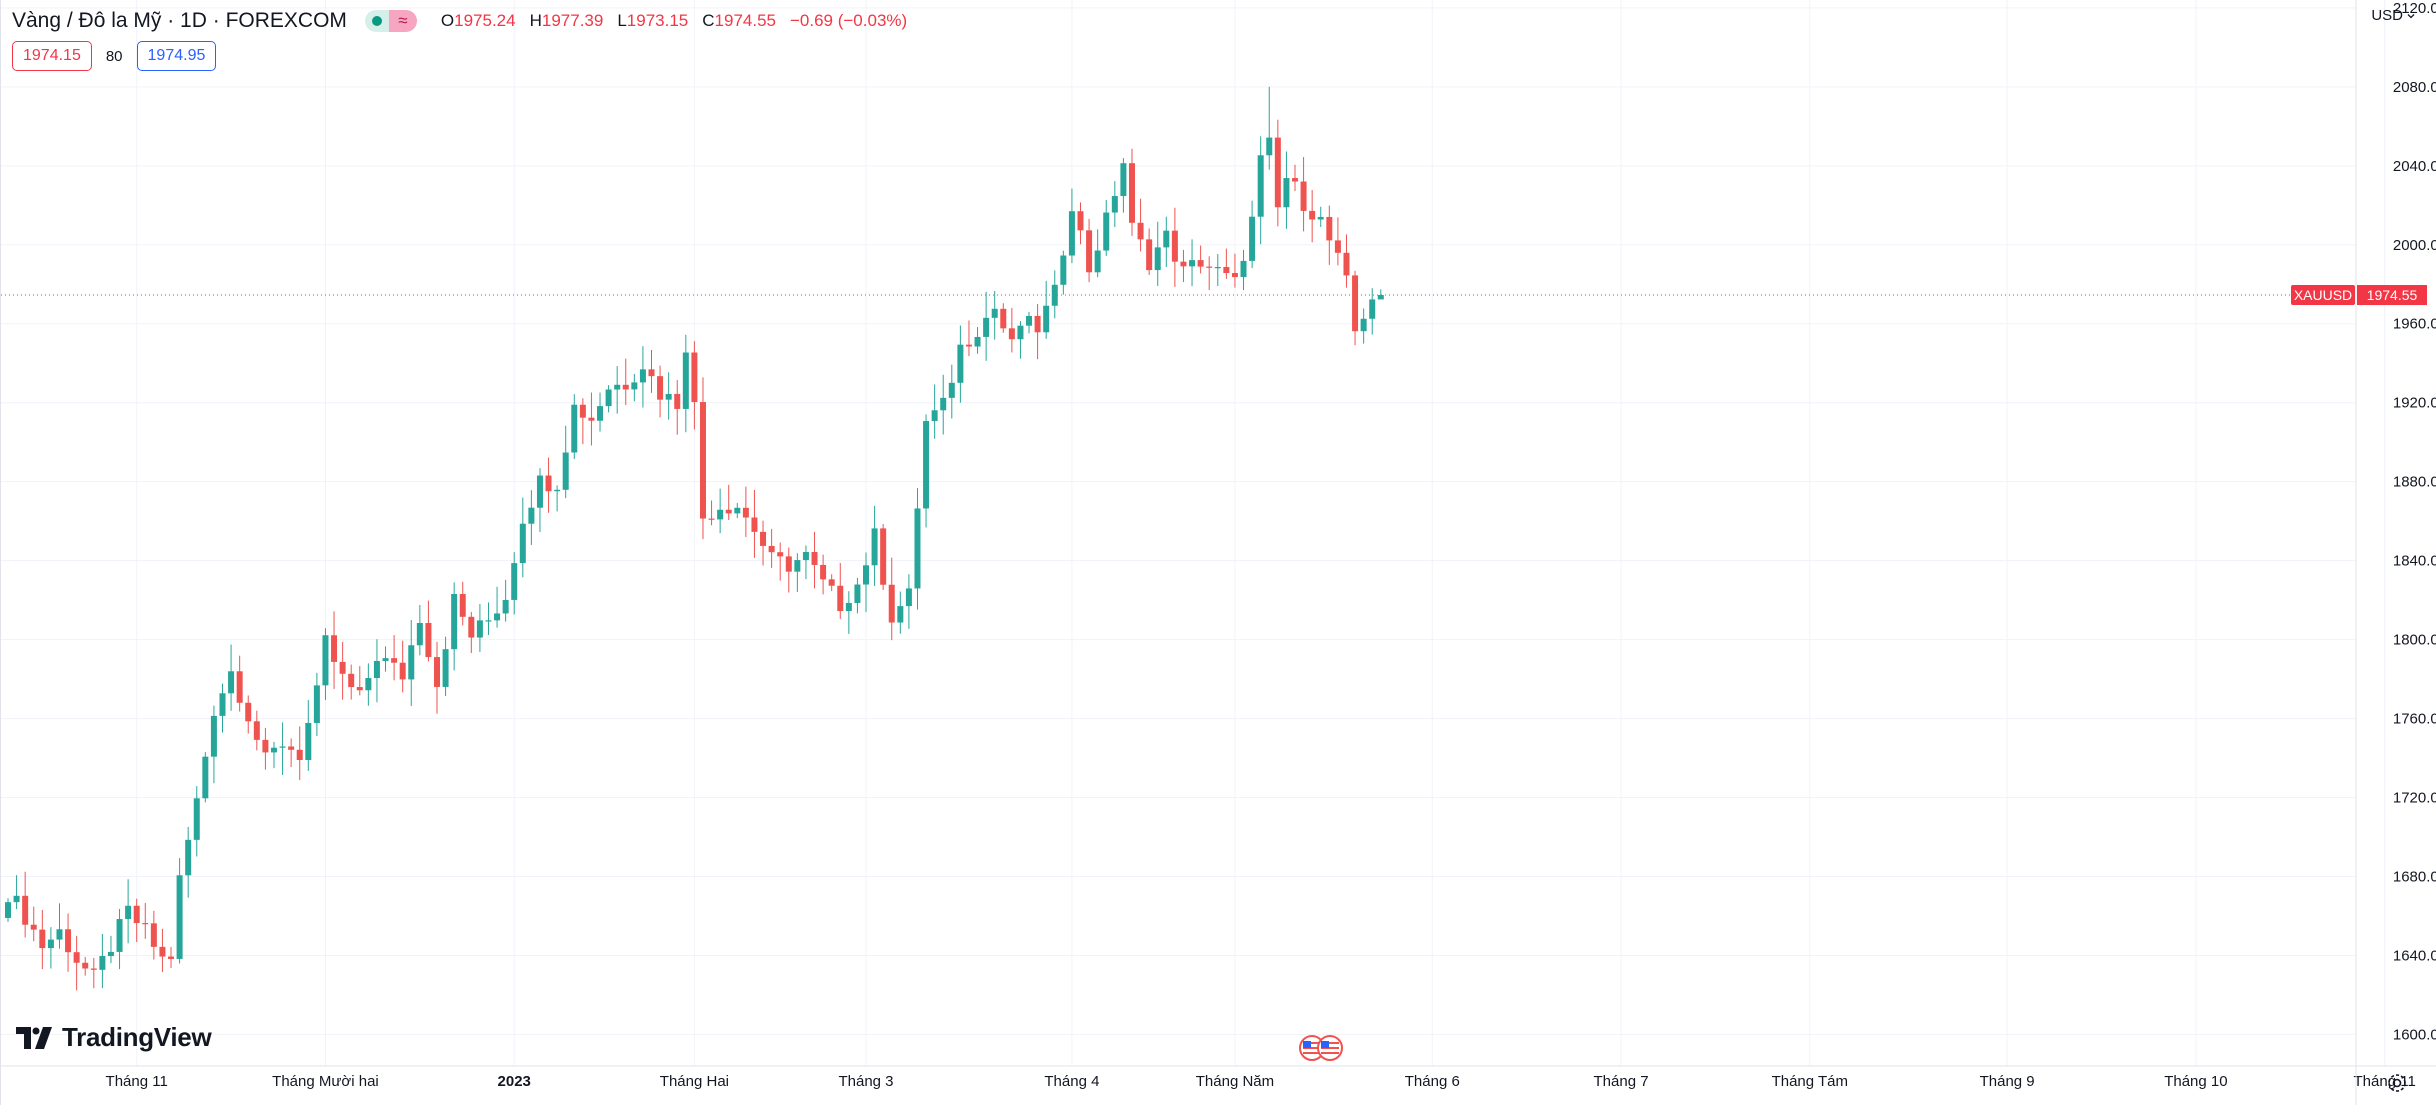  I want to click on gear-icon, so click(2397, 1083).